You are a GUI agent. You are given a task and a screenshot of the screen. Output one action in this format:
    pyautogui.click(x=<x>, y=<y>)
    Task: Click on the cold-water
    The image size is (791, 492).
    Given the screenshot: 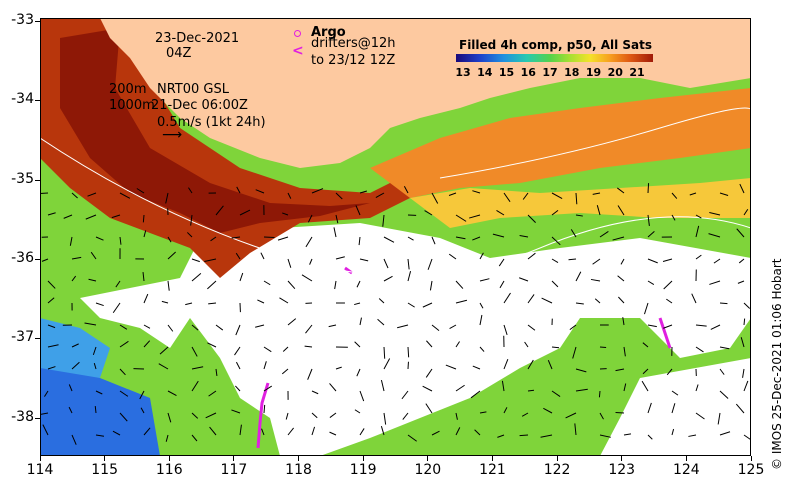 What is the action you would take?
    pyautogui.click(x=100, y=407)
    